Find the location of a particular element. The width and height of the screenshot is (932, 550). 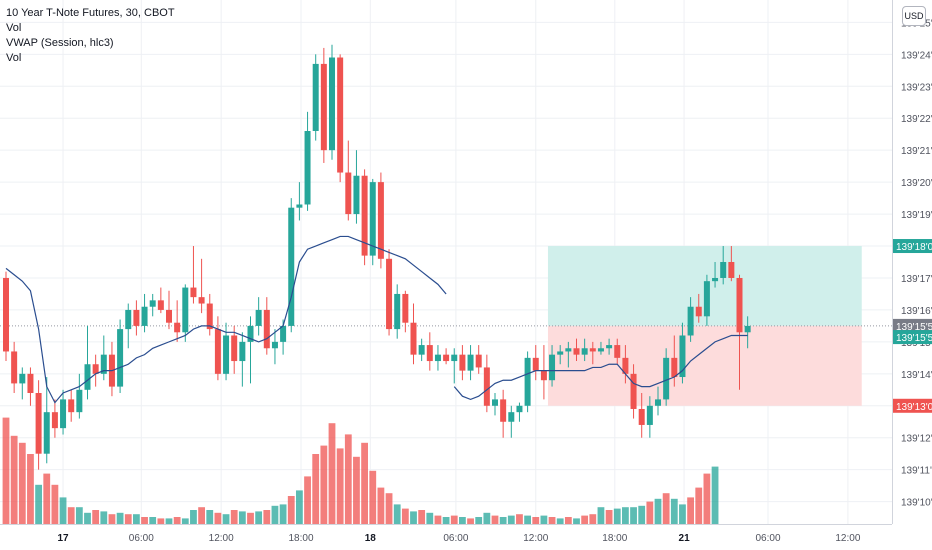

price-tick-label: 139'16'0 is located at coordinates (916, 311).